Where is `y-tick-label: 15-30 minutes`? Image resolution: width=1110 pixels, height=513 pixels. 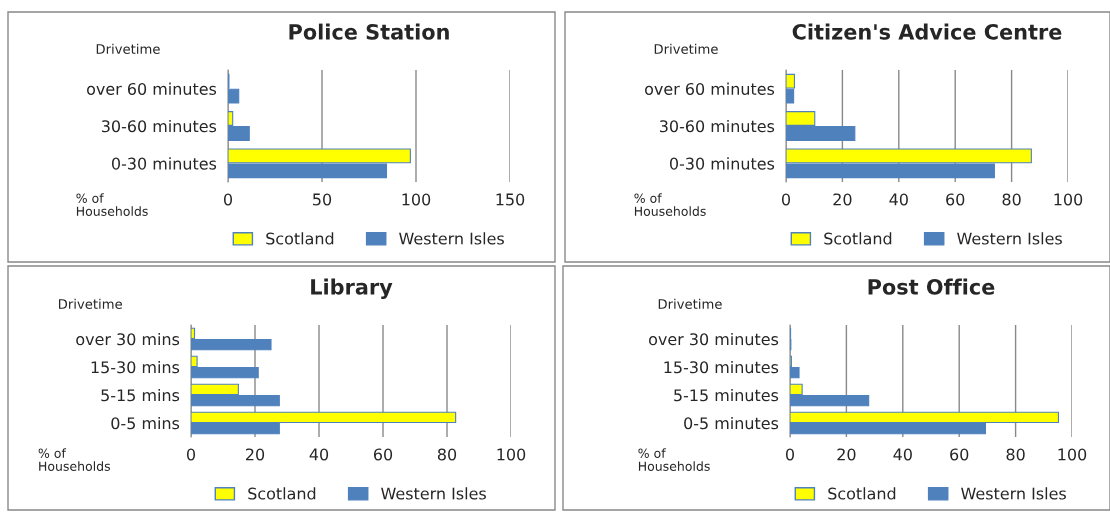 y-tick-label: 15-30 minutes is located at coordinates (721, 367).